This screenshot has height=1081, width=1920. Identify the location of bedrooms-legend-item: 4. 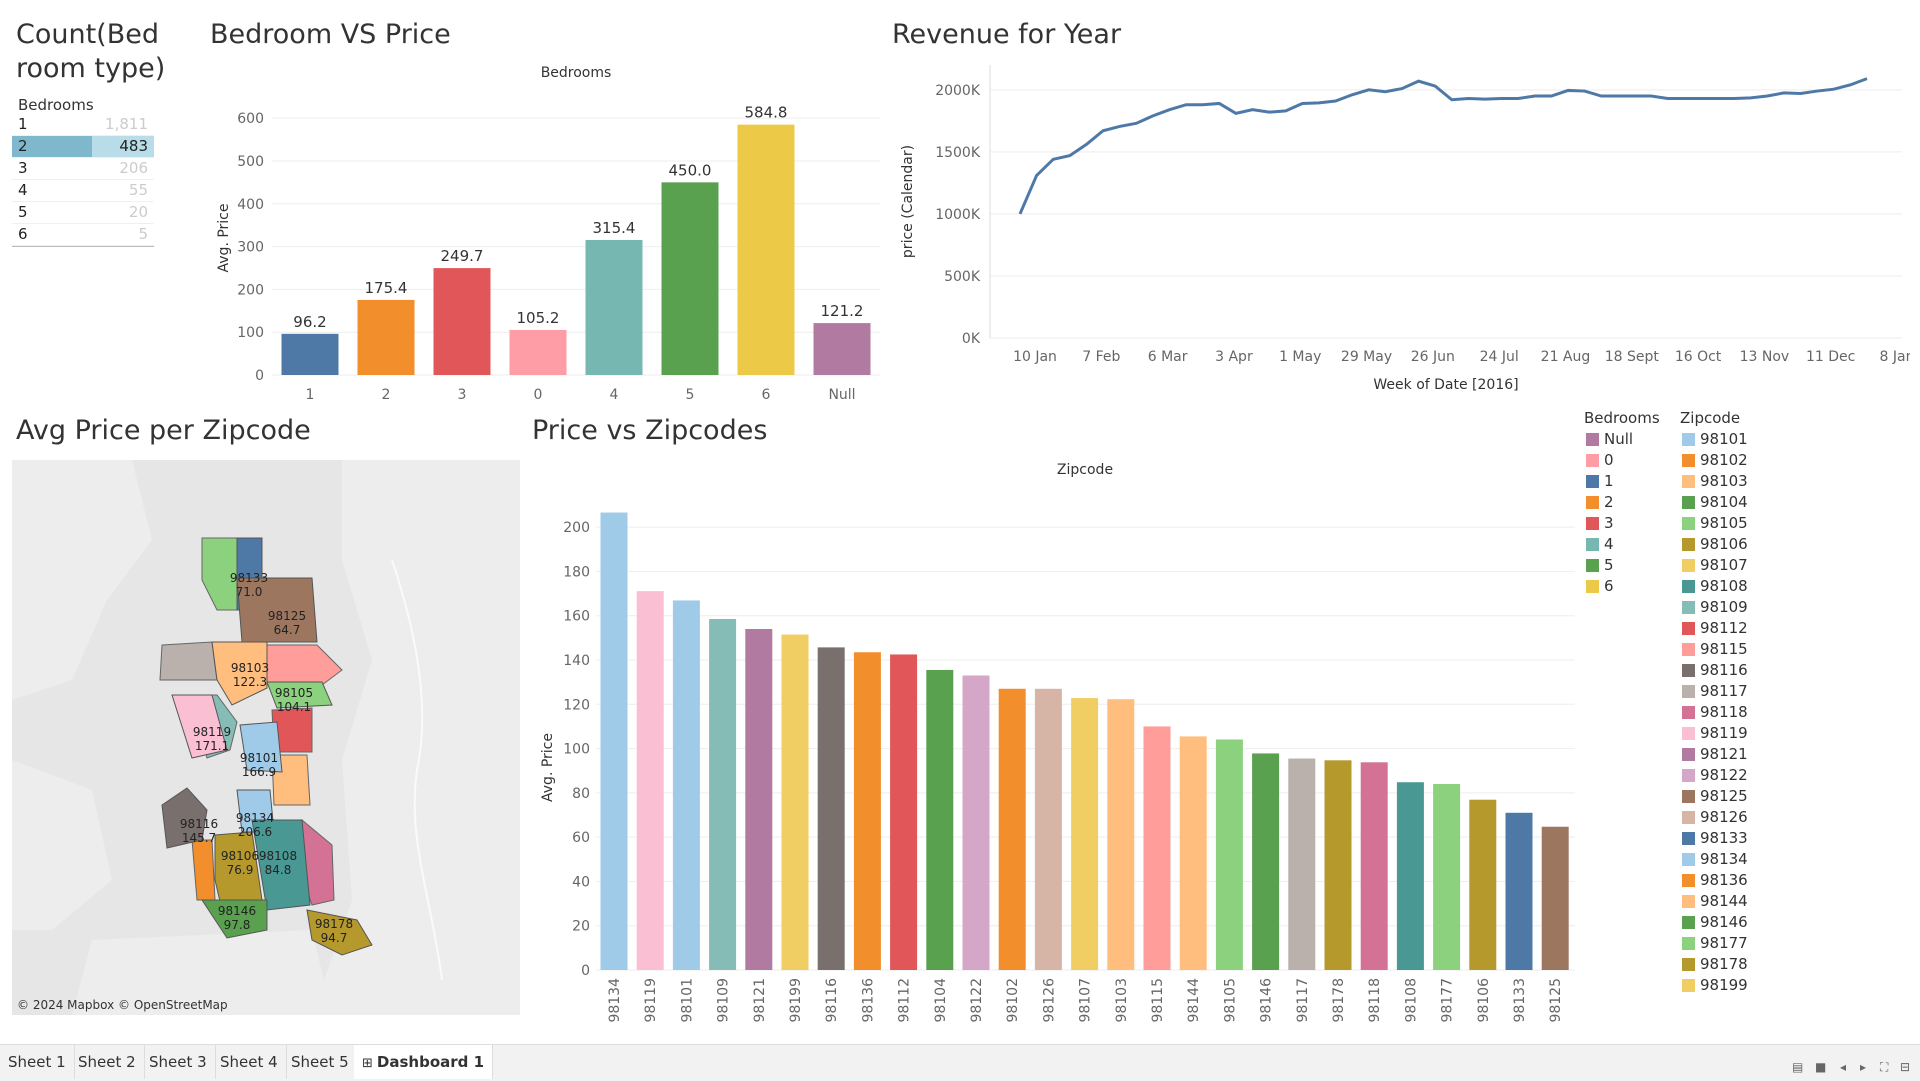
(1622, 544).